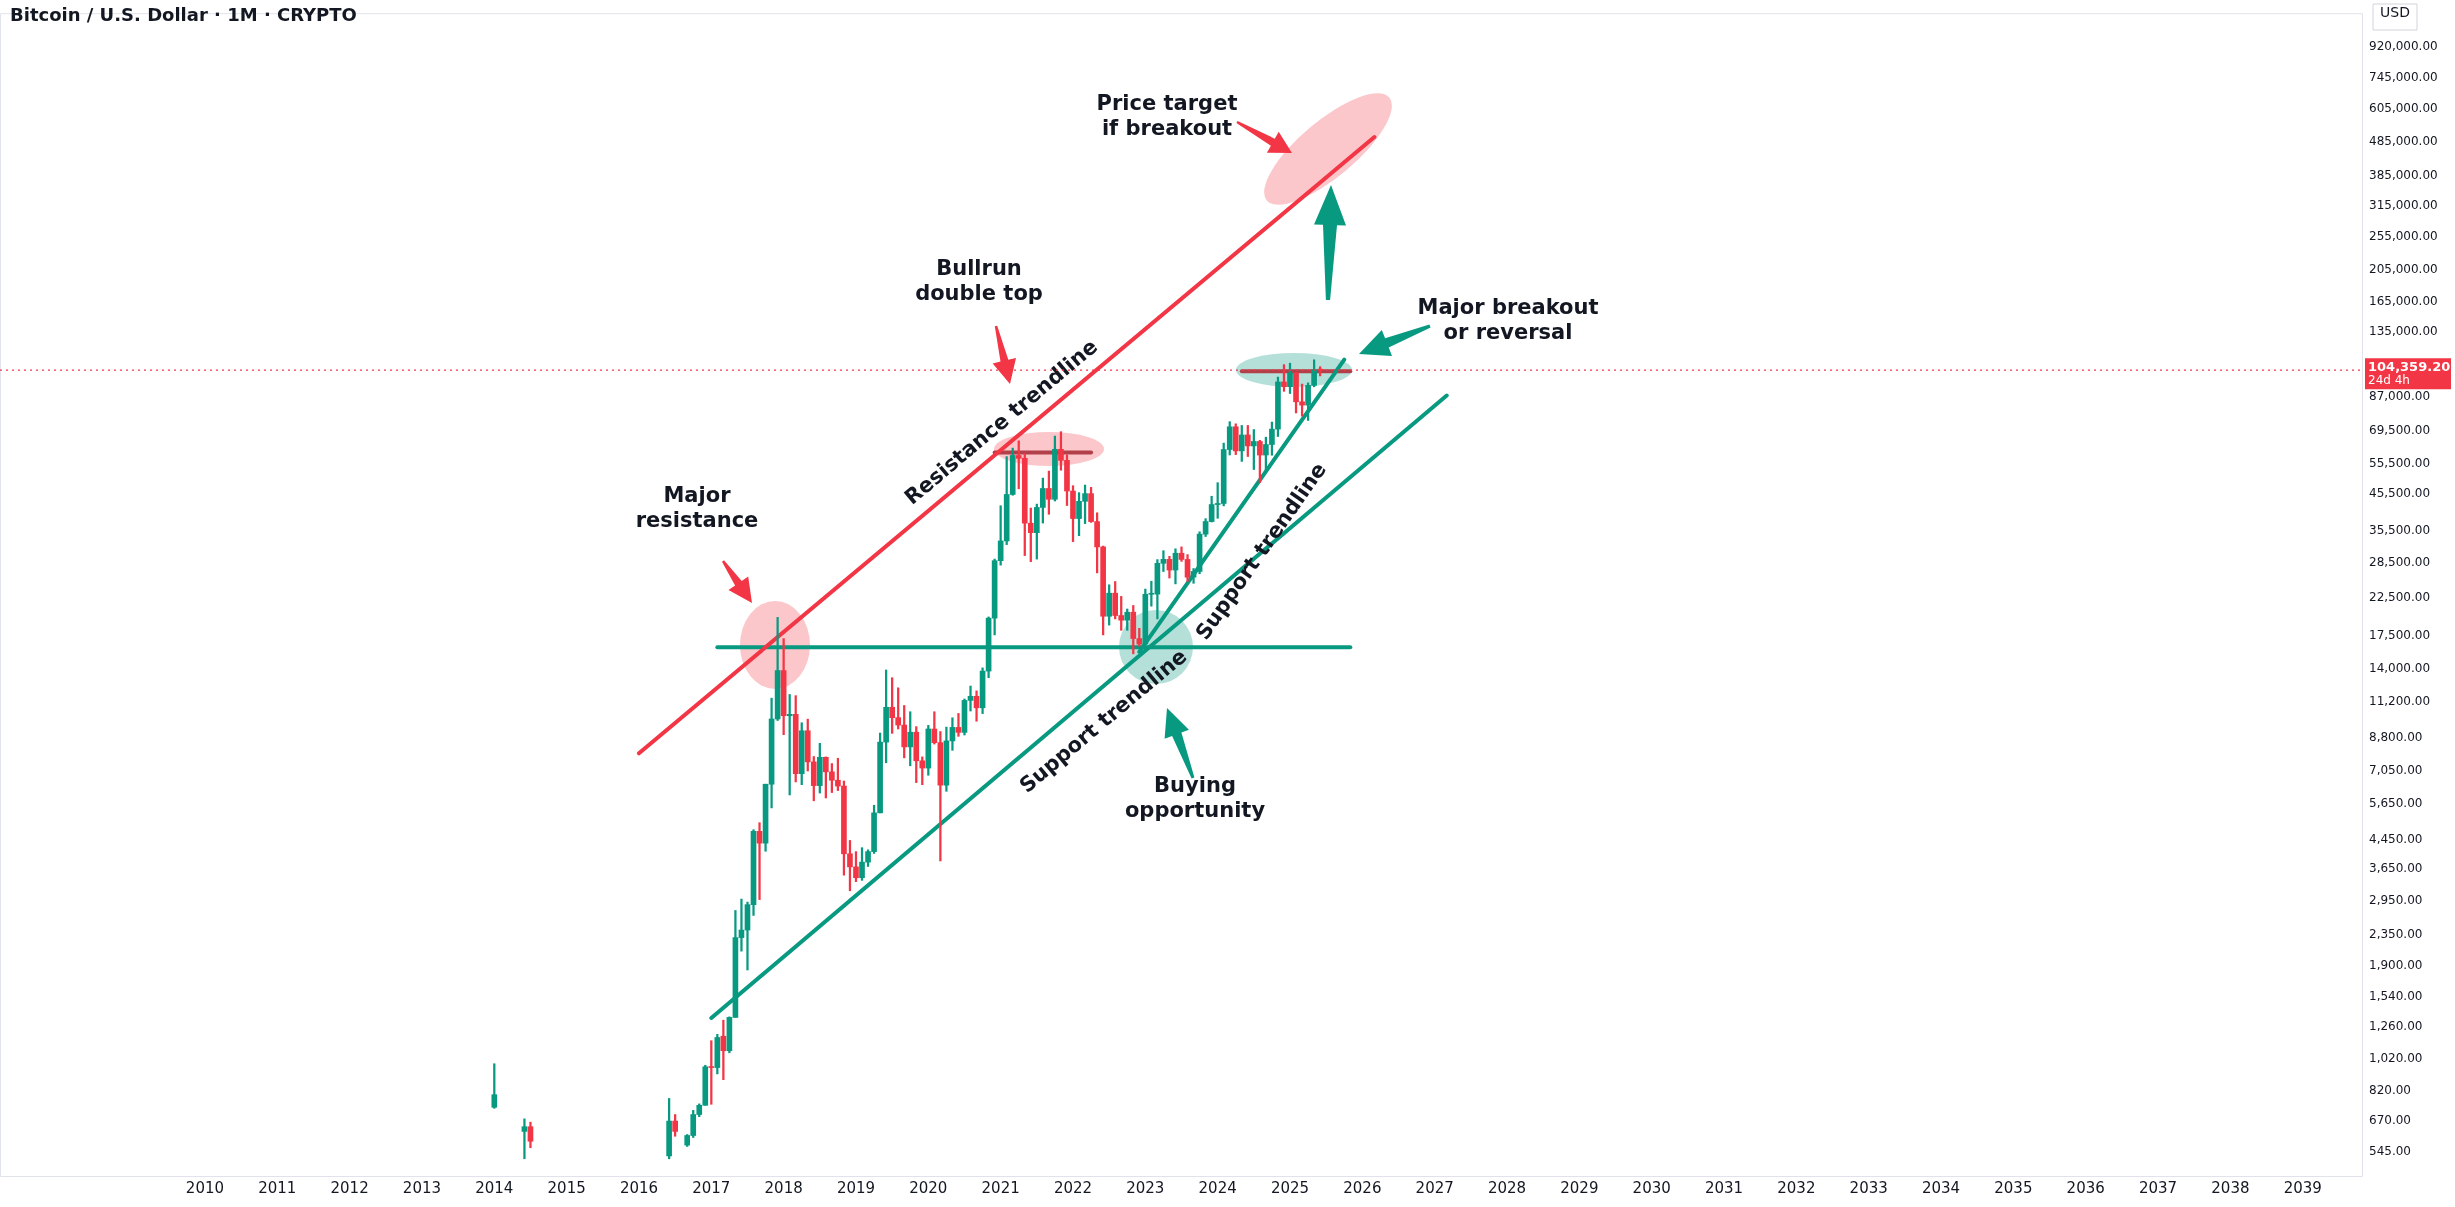 The width and height of the screenshot is (2455, 1207). I want to click on y-tick-label: 4,450.00, so click(2396, 838).